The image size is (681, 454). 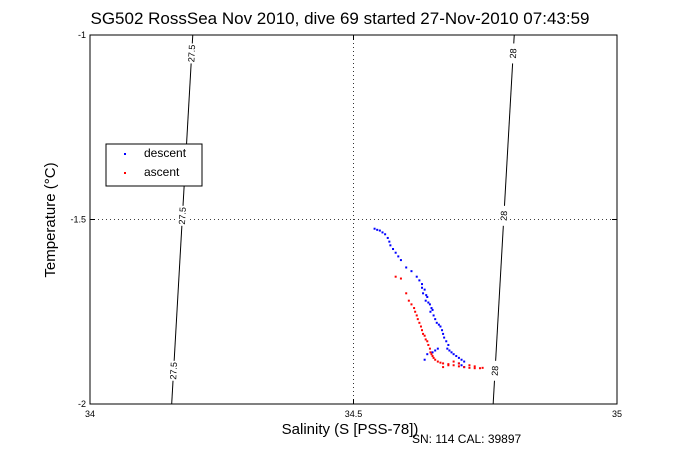 I want to click on legend-box, so click(x=154, y=165).